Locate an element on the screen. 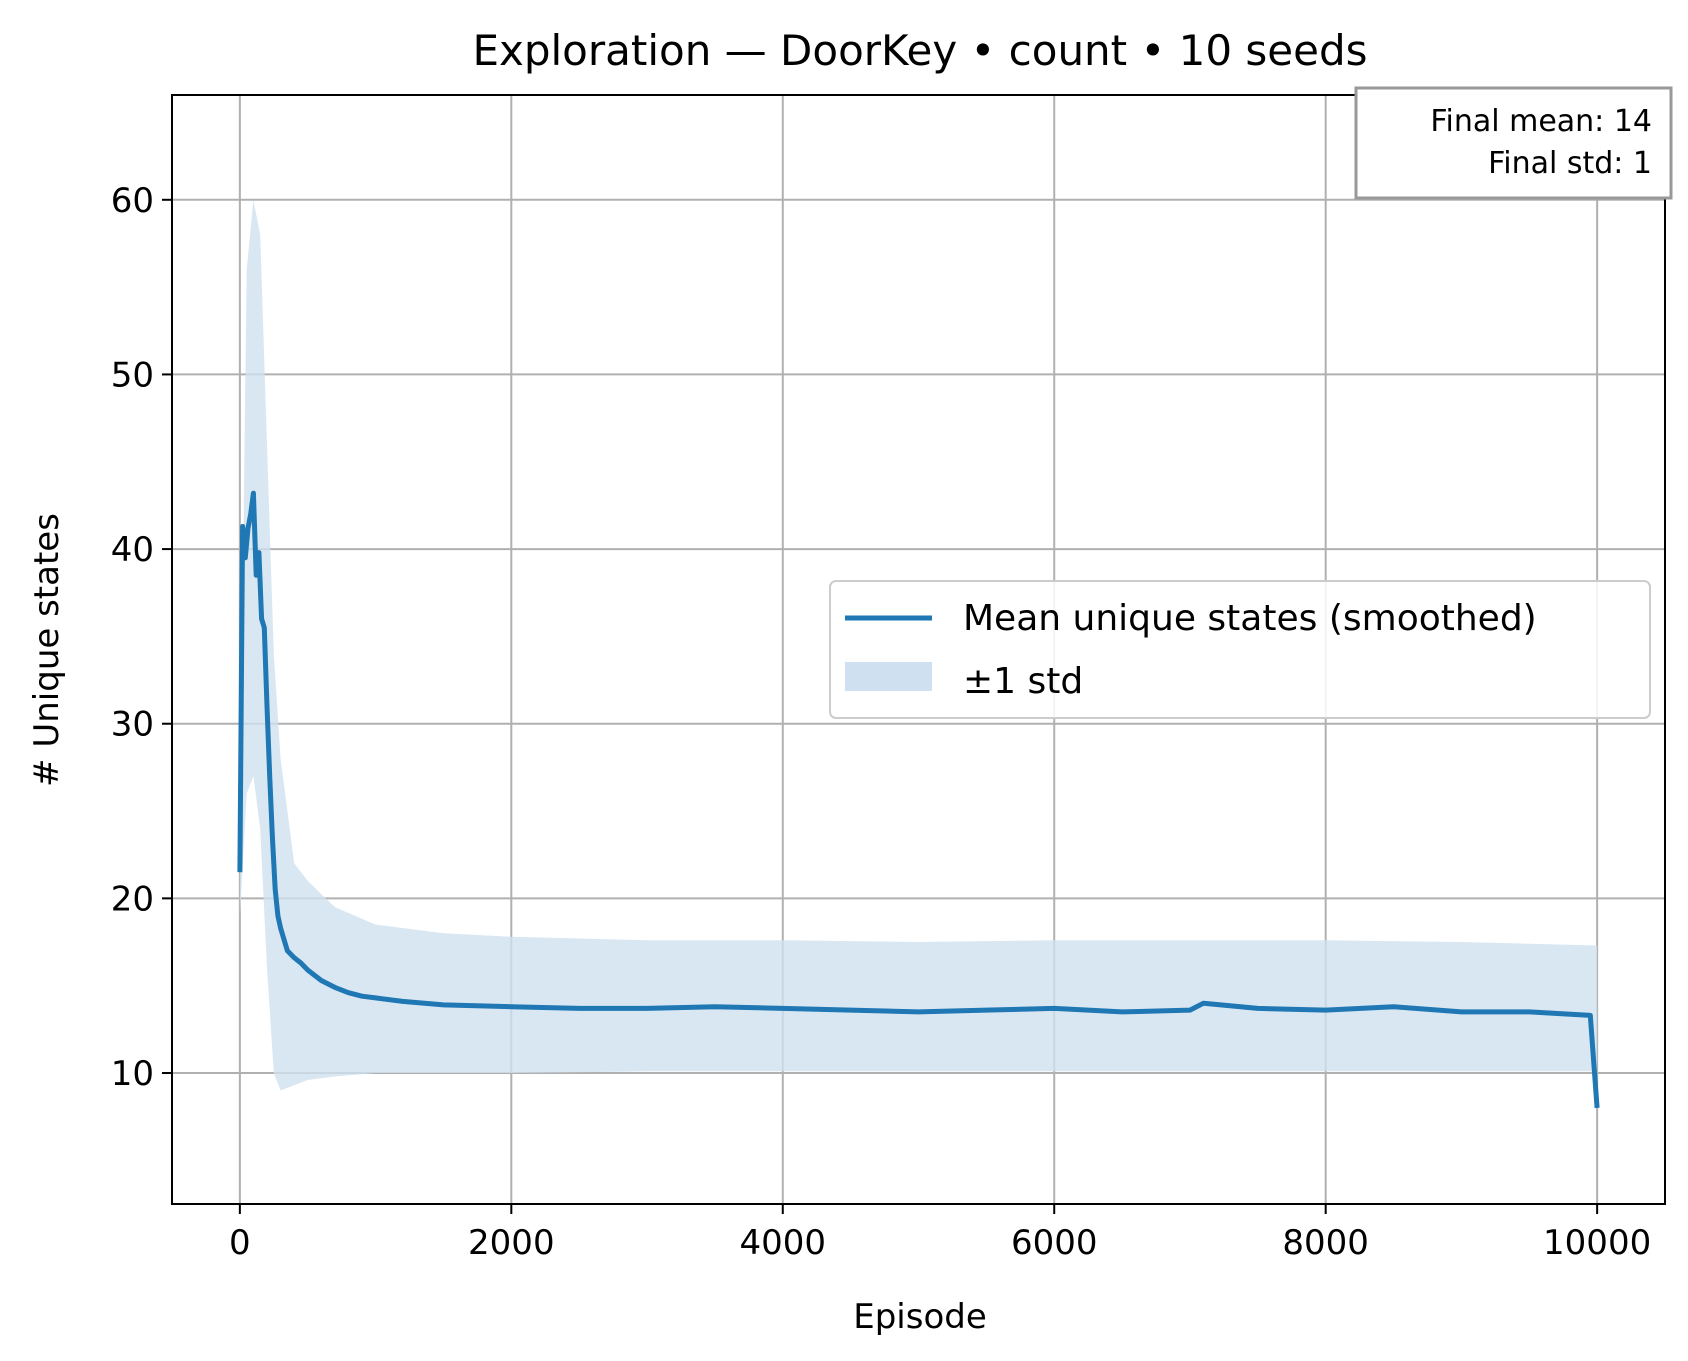 This screenshot has height=1361, width=1688. y-tick-label: 40 is located at coordinates (132, 550).